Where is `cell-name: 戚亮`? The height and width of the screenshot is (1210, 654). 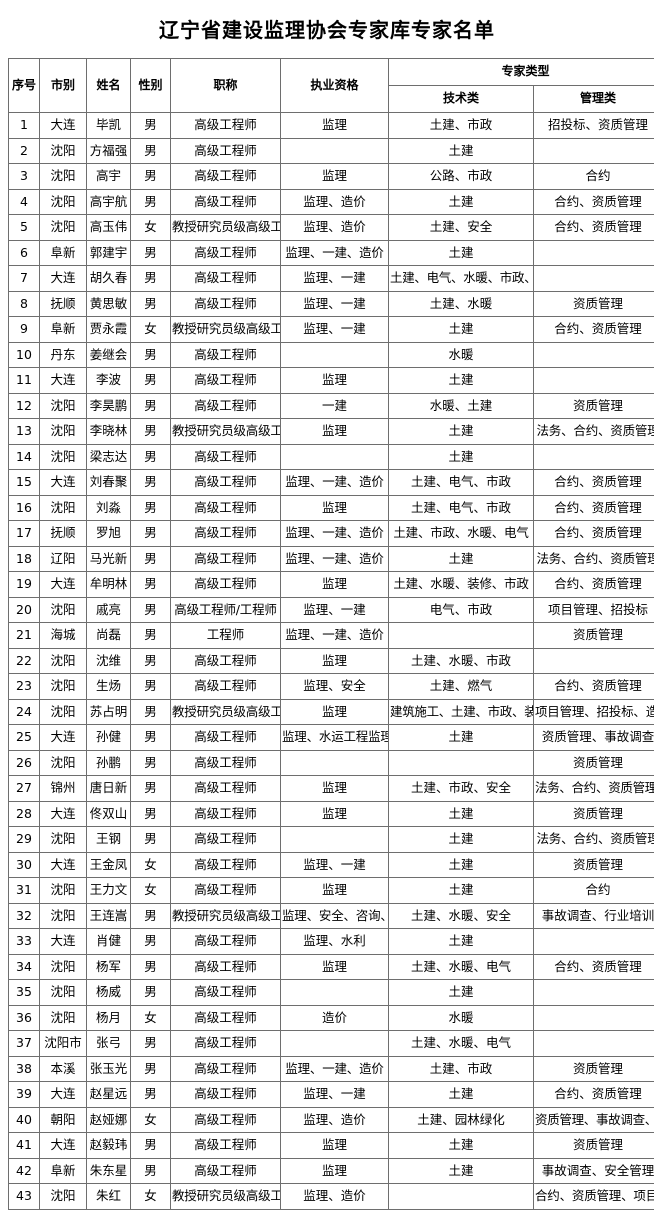 cell-name: 戚亮 is located at coordinates (109, 610).